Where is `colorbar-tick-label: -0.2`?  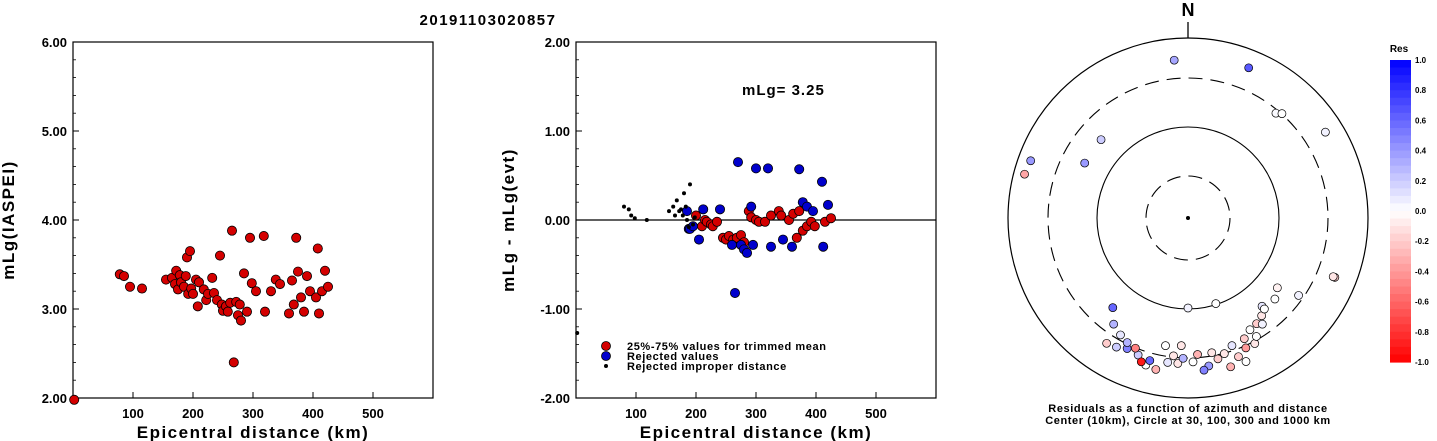
colorbar-tick-label: -0.2 is located at coordinates (1422, 241).